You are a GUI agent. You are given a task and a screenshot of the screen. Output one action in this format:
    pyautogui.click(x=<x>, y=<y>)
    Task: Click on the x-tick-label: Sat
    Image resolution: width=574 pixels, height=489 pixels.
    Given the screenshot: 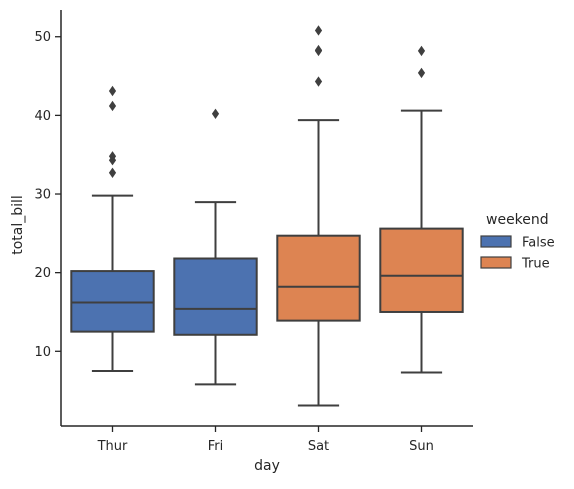 What is the action you would take?
    pyautogui.click(x=318, y=446)
    